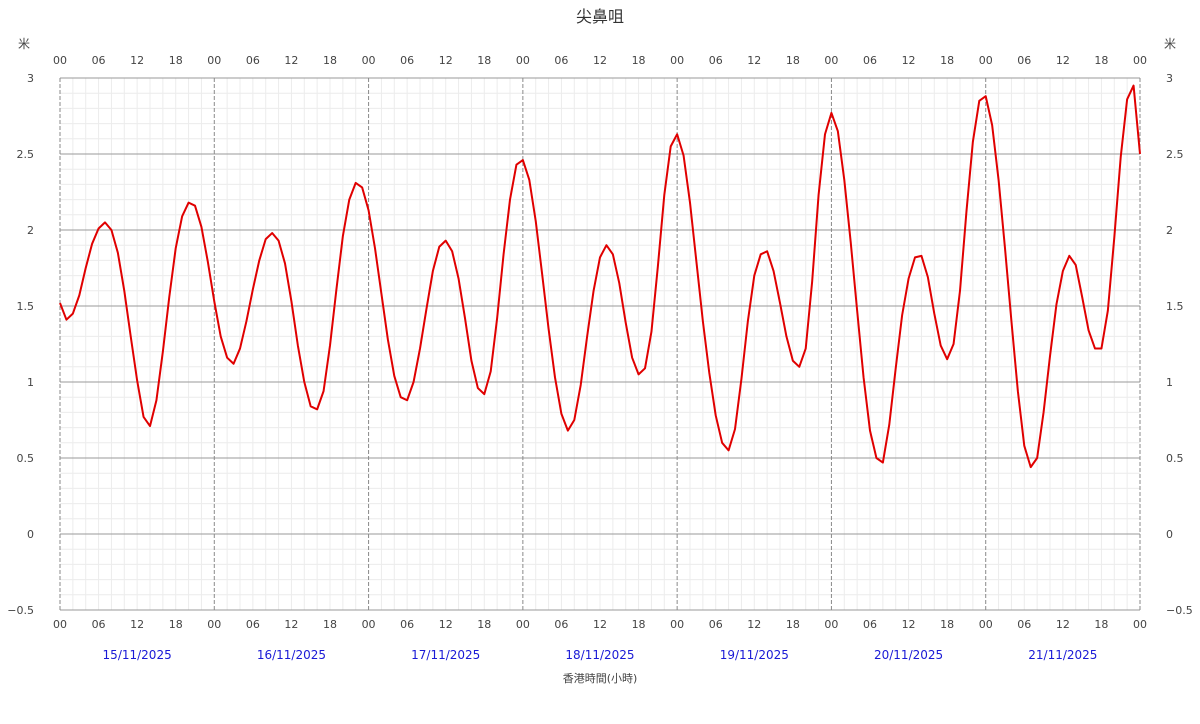  What do you see at coordinates (137, 655) in the screenshot?
I see `date-label: 15/11/2025` at bounding box center [137, 655].